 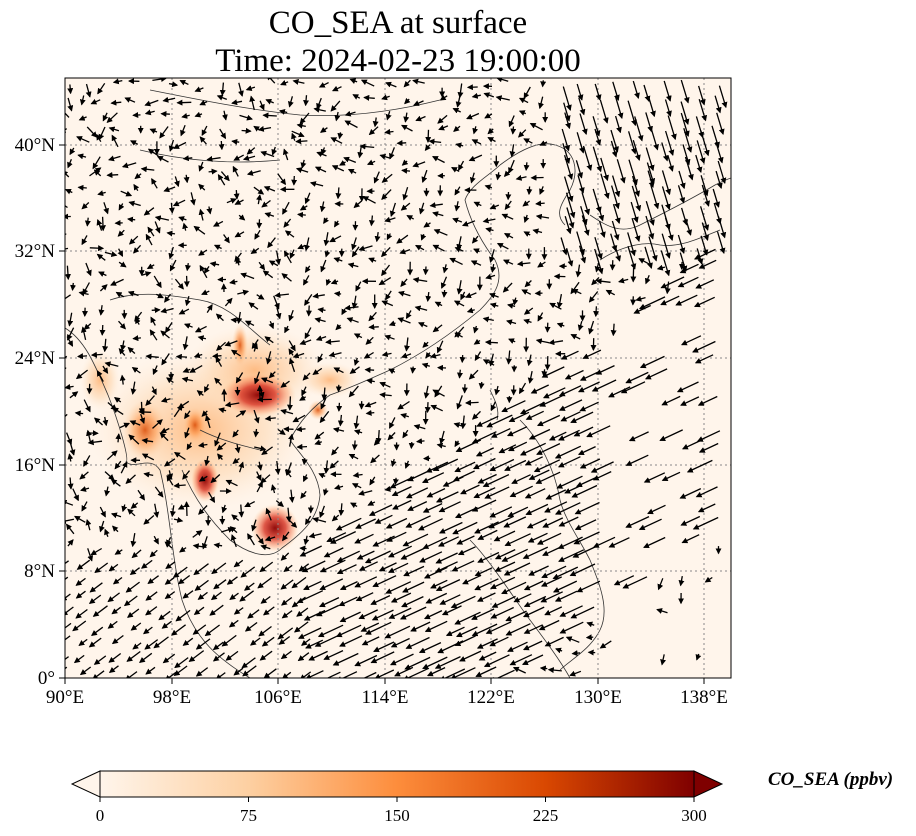 I want to click on colorbar: 0 75 150 225 300, so click(x=397, y=797).